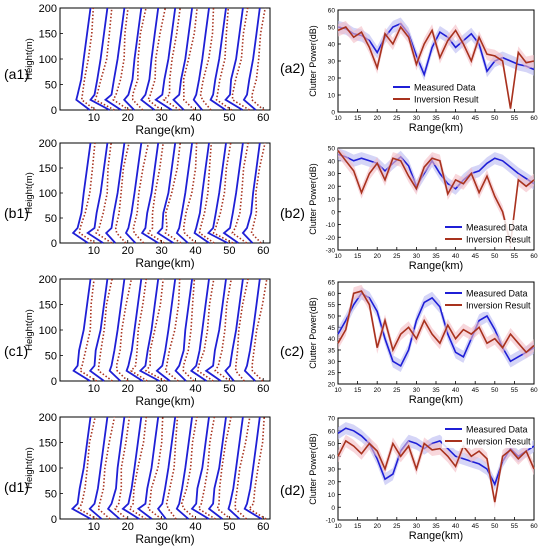 The image size is (545, 550). What do you see at coordinates (332, 62) in the screenshot?
I see `y-tick-label: 30` at bounding box center [332, 62].